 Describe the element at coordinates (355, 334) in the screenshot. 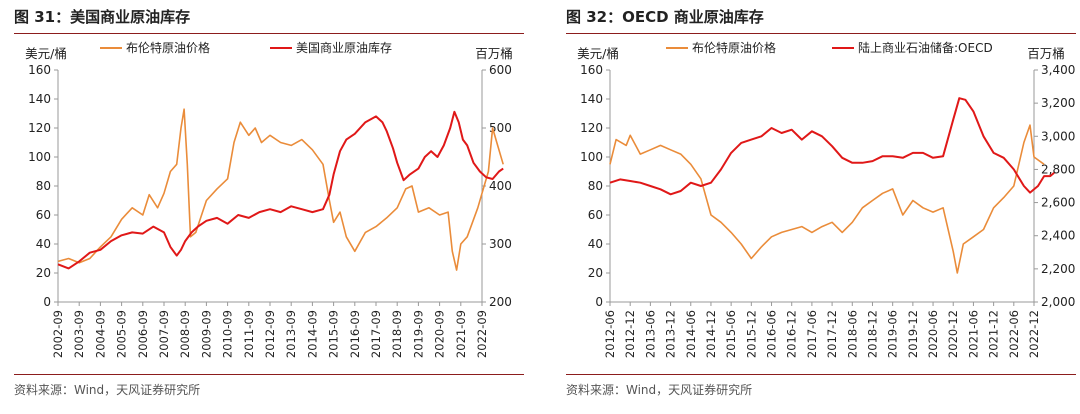

I see `x-tick-label: 2016-09` at that location.